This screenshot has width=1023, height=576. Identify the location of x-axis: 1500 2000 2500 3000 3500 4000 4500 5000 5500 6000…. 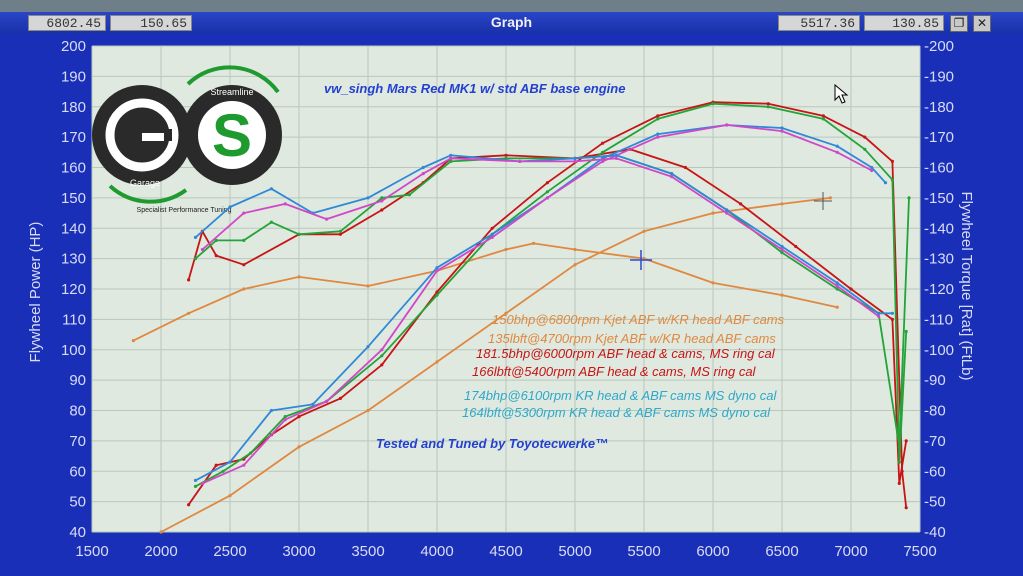
(505, 551).